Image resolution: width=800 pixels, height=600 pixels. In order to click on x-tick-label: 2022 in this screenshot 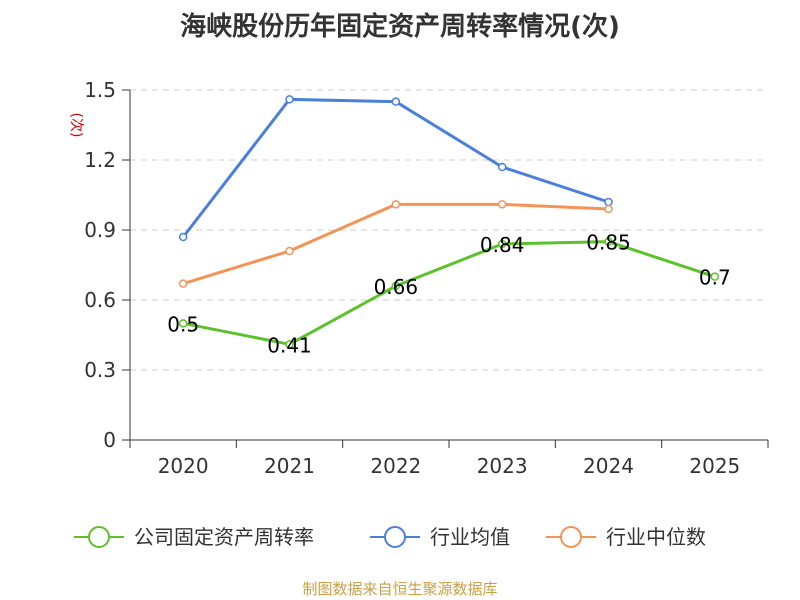, I will do `click(395, 466)`.